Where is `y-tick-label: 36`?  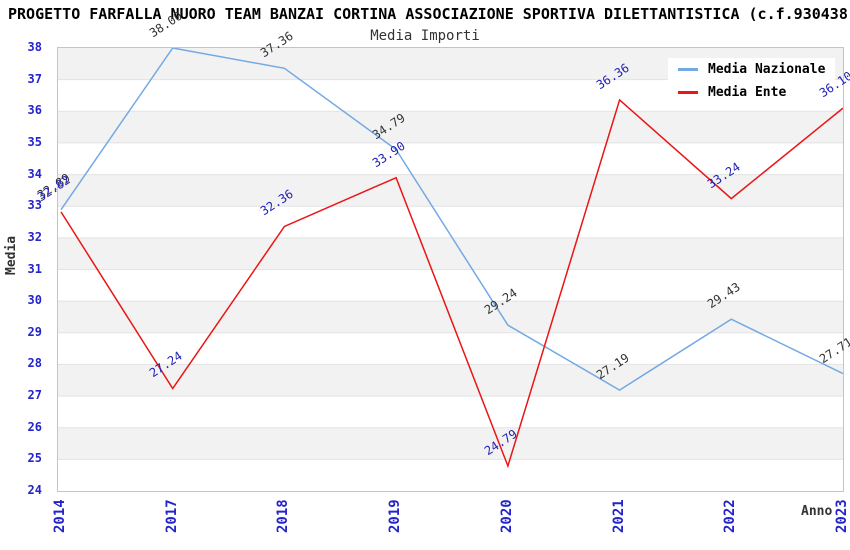 y-tick-label: 36 is located at coordinates (34, 110).